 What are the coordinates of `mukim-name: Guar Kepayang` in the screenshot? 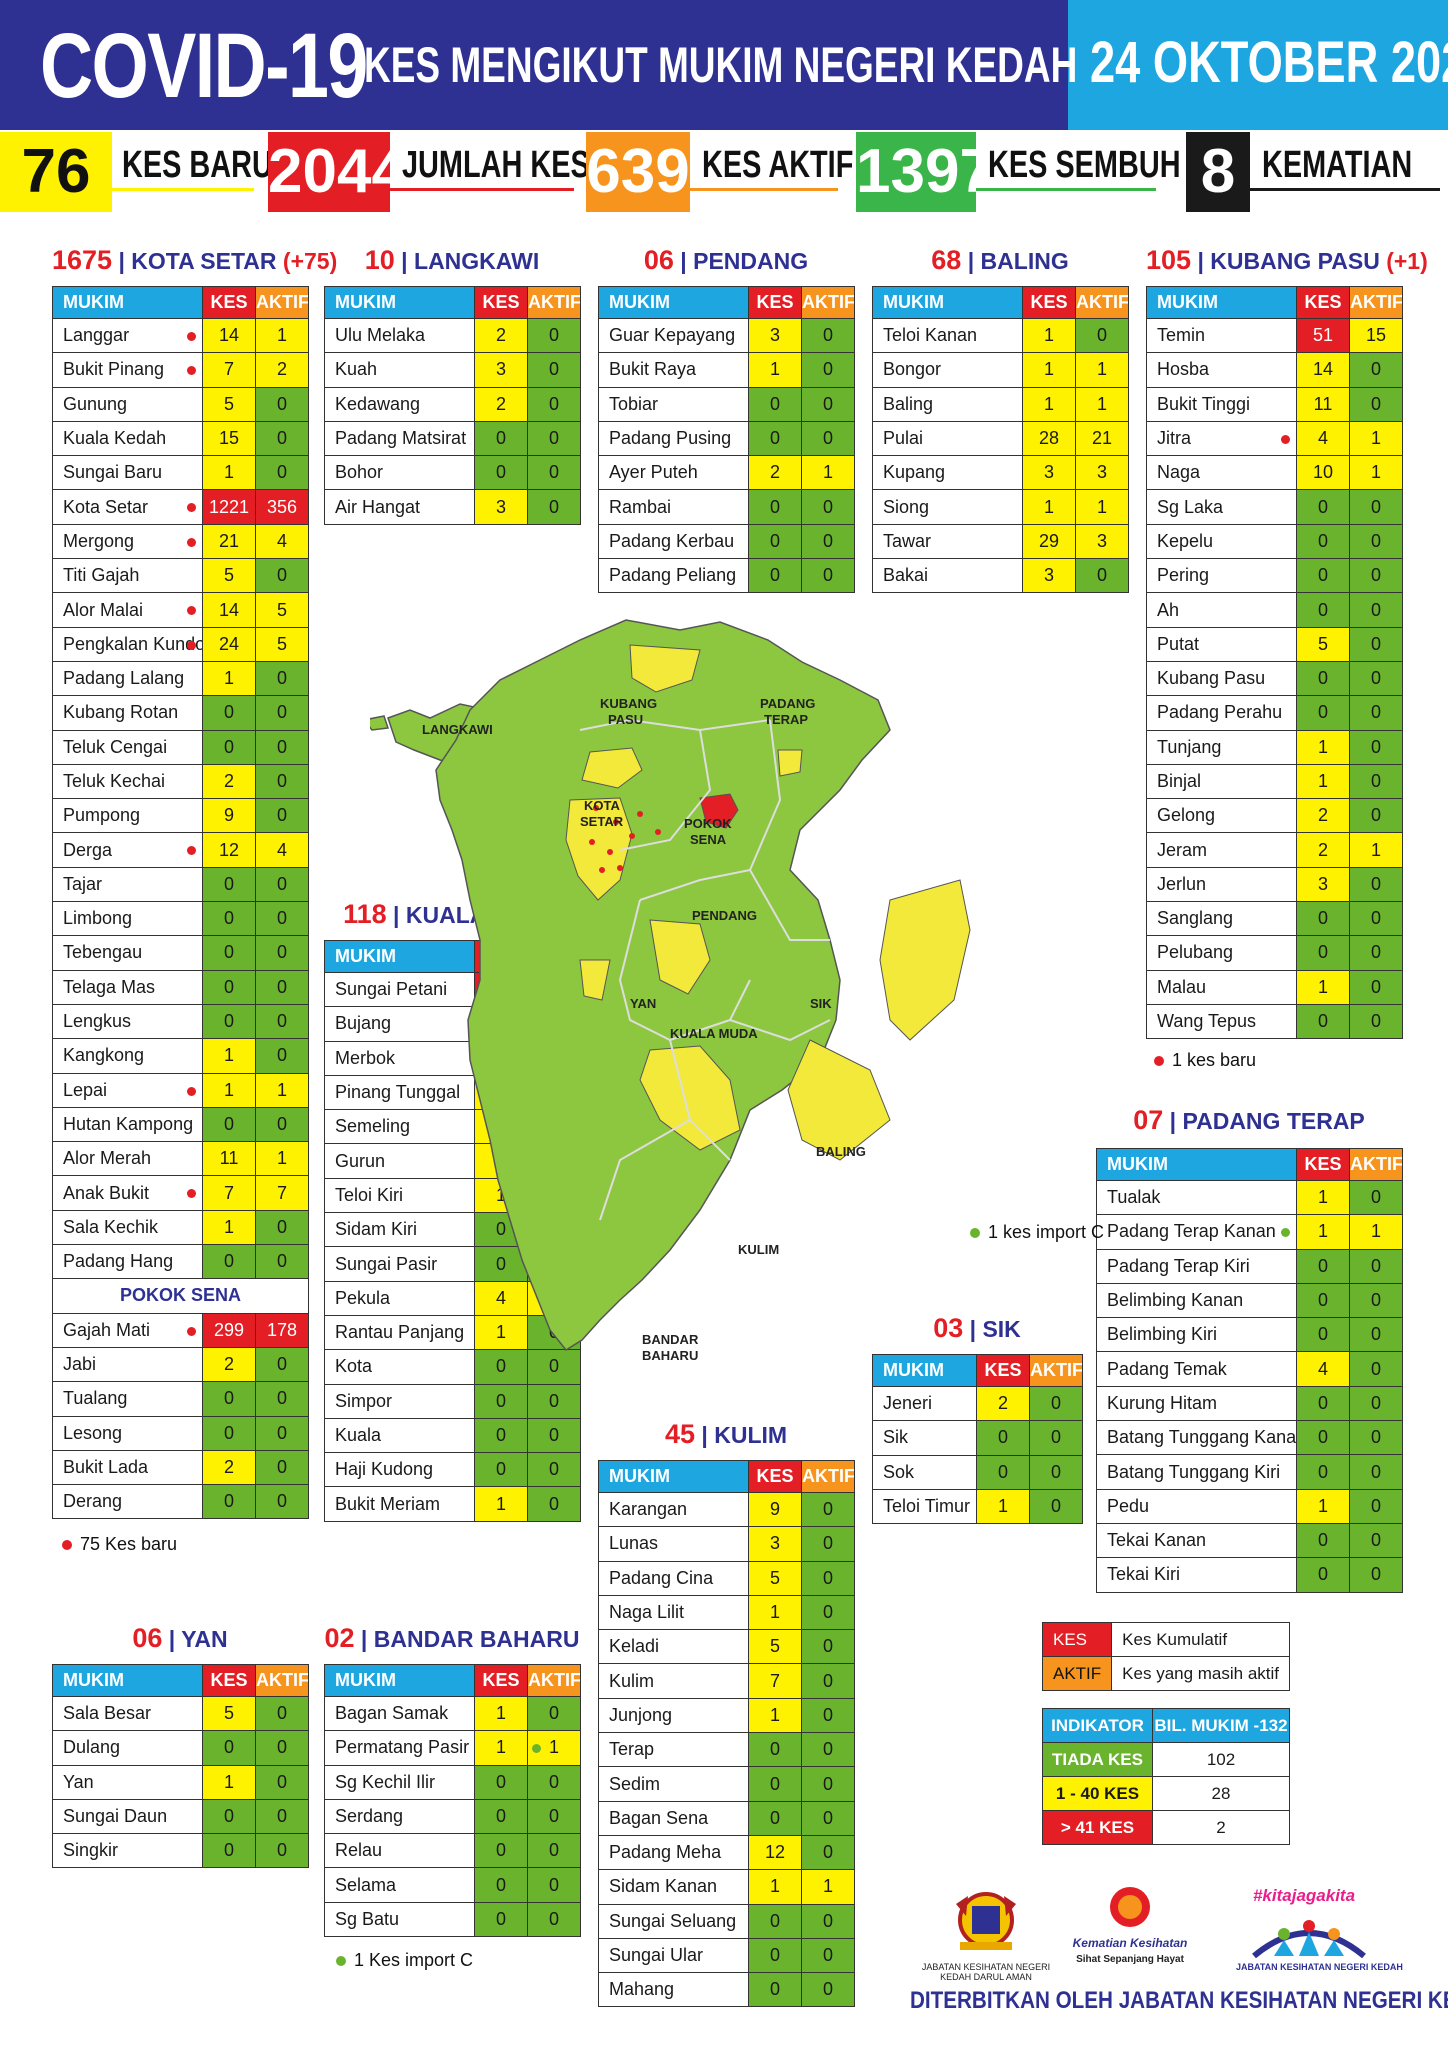 It's located at (673, 335).